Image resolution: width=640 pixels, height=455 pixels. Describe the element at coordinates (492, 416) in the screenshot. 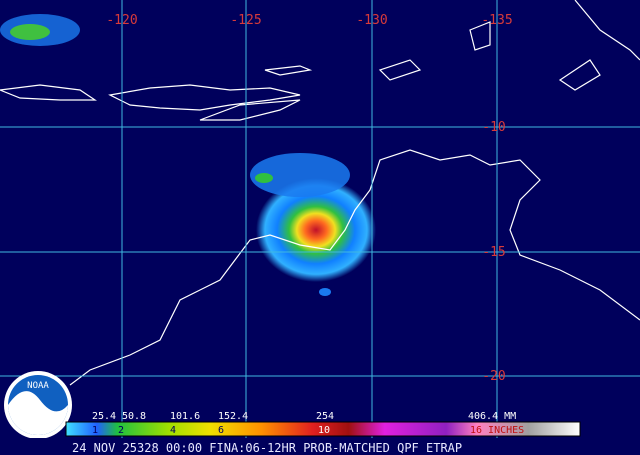

I see `legend-mm-label: 406.4 MM` at that location.